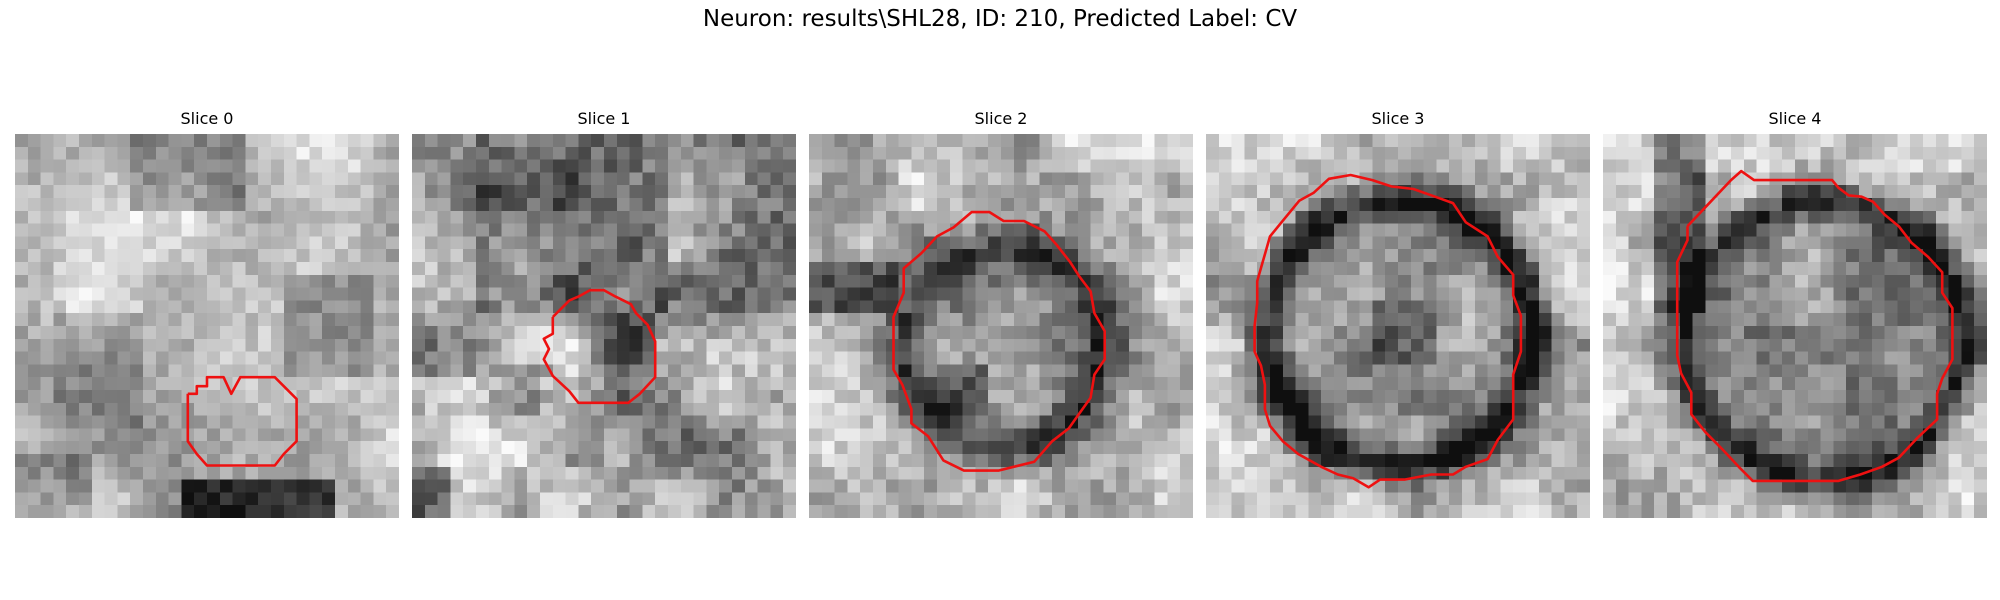  Describe the element at coordinates (604, 118) in the screenshot. I see `slice-title-1: Slice 1` at that location.